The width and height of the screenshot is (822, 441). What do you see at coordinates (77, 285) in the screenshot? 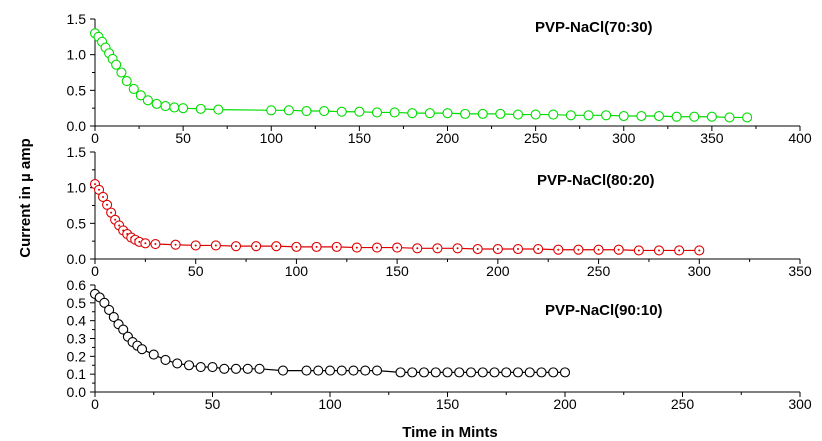
I see `y-tick-label: 0.6` at bounding box center [77, 285].